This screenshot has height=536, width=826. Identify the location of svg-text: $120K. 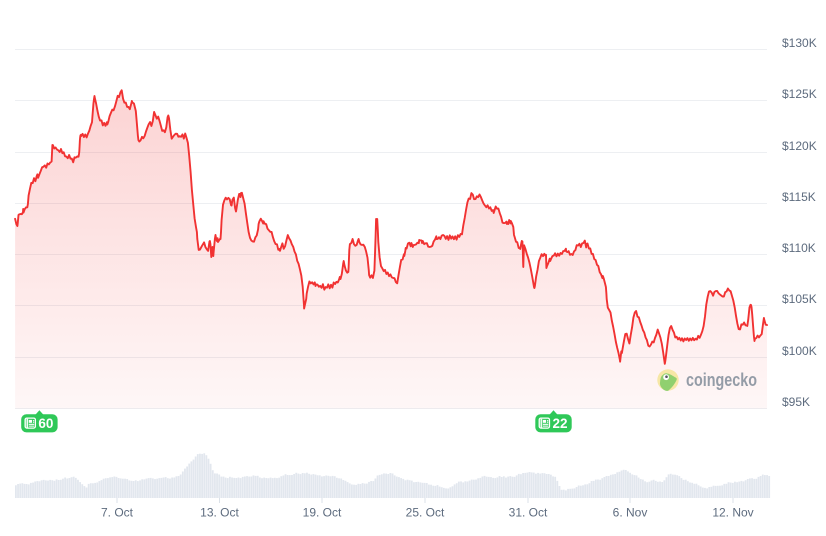
(799, 146).